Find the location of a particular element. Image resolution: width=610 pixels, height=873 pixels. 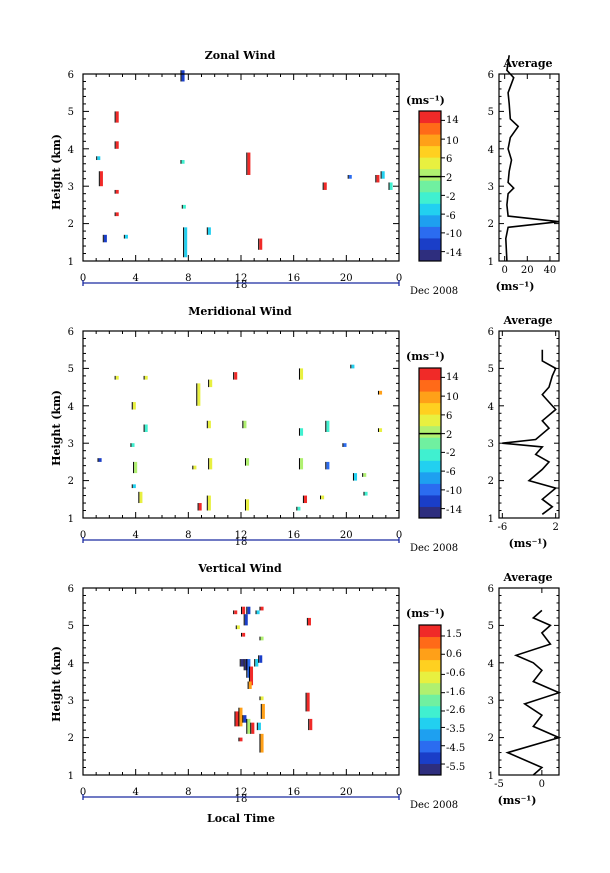

y-tick-label: 5 is located at coordinates (71, 369).